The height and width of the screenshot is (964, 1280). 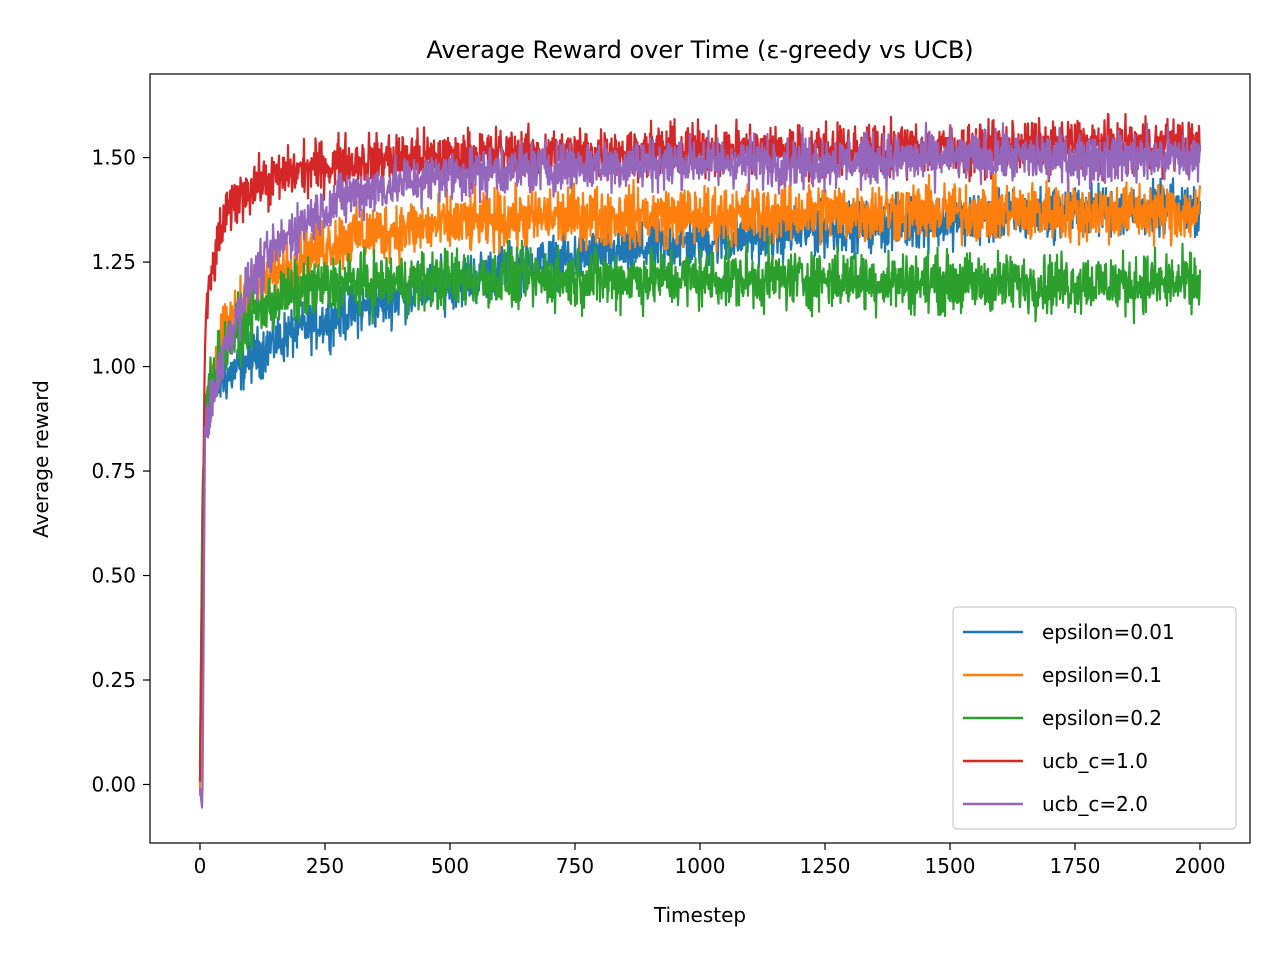 I want to click on x-tick-label: 0, so click(x=200, y=866).